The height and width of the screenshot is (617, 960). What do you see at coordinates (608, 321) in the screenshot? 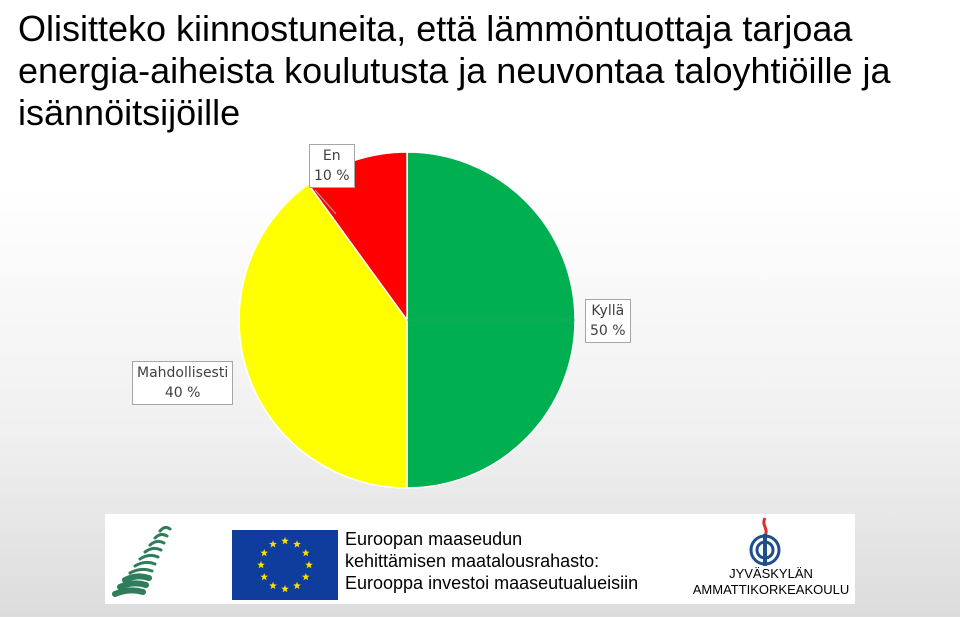
I see `data-label-kylla: Kyllä 50 %` at bounding box center [608, 321].